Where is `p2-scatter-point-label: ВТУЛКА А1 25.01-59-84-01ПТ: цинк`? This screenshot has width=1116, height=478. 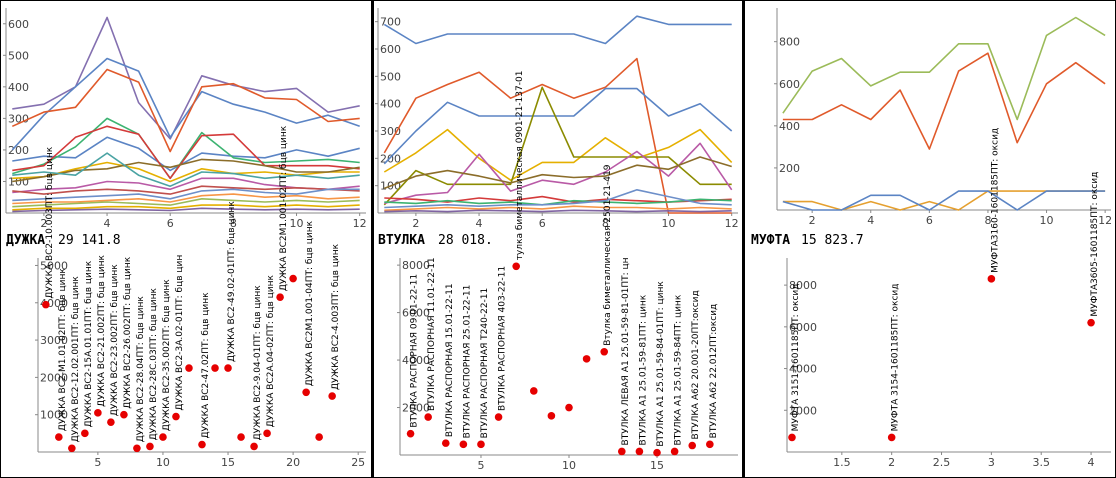 p2-scatter-point-label: ВТУЛКА А1 25.01-59-84-01ПТ: цинк is located at coordinates (661, 364).